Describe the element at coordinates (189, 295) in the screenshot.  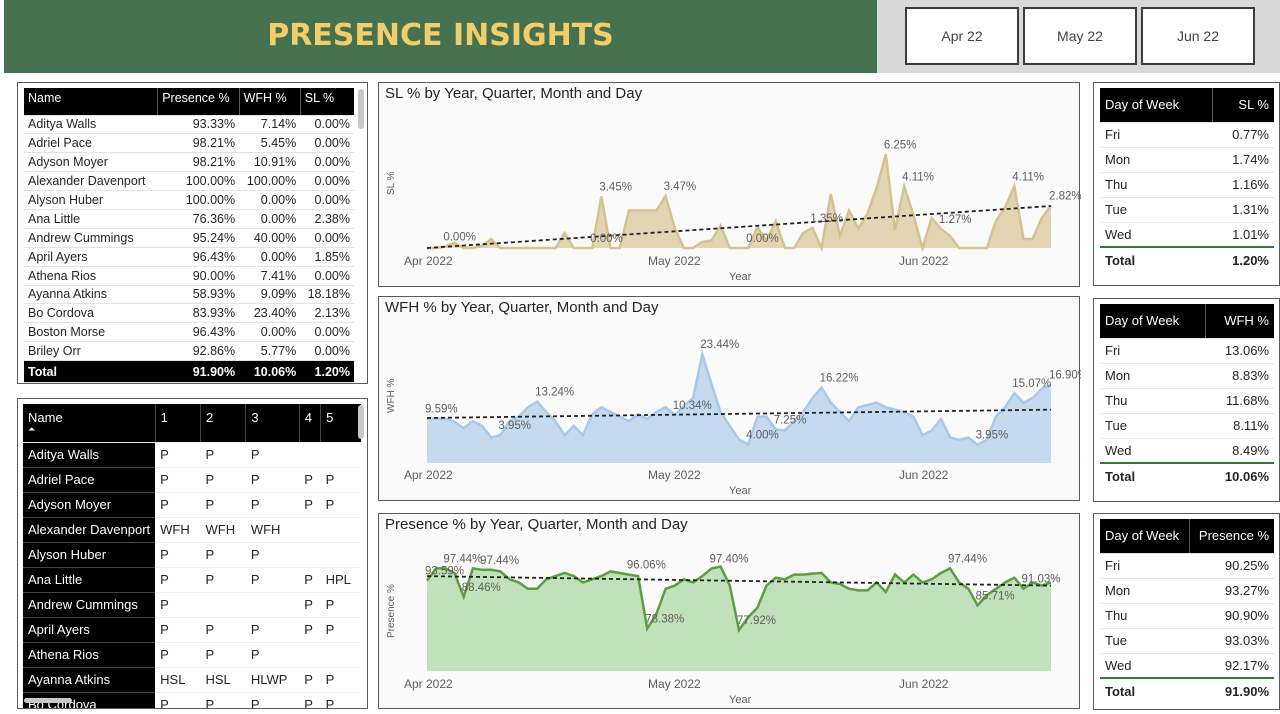
I see `table-row: Ayanna Atkins 58.93% 9.09% 18.18%` at that location.